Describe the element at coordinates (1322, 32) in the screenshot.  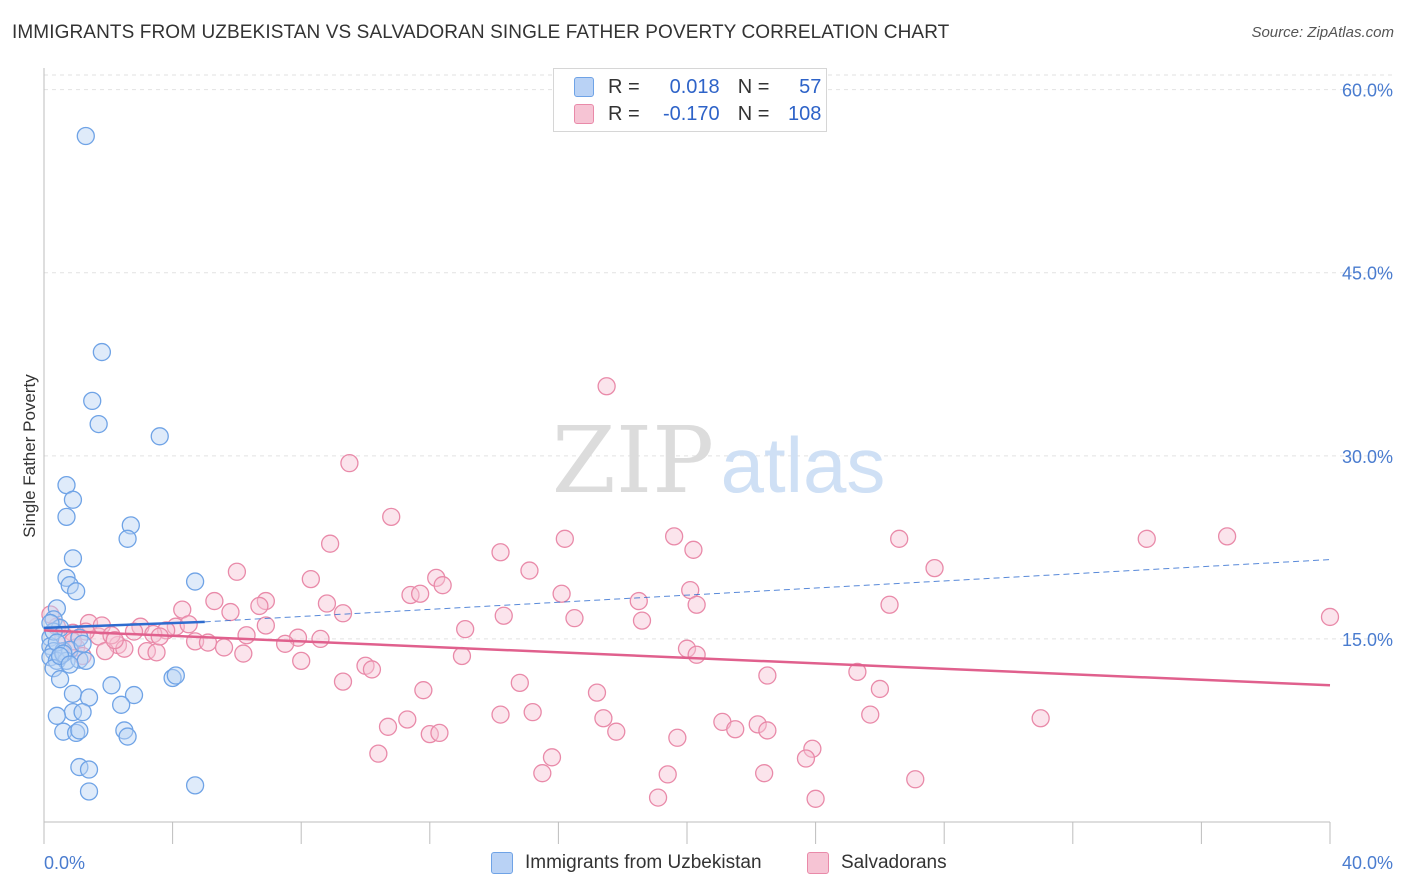
I see `source-label: Source: ZipAtlas.com` at that location.